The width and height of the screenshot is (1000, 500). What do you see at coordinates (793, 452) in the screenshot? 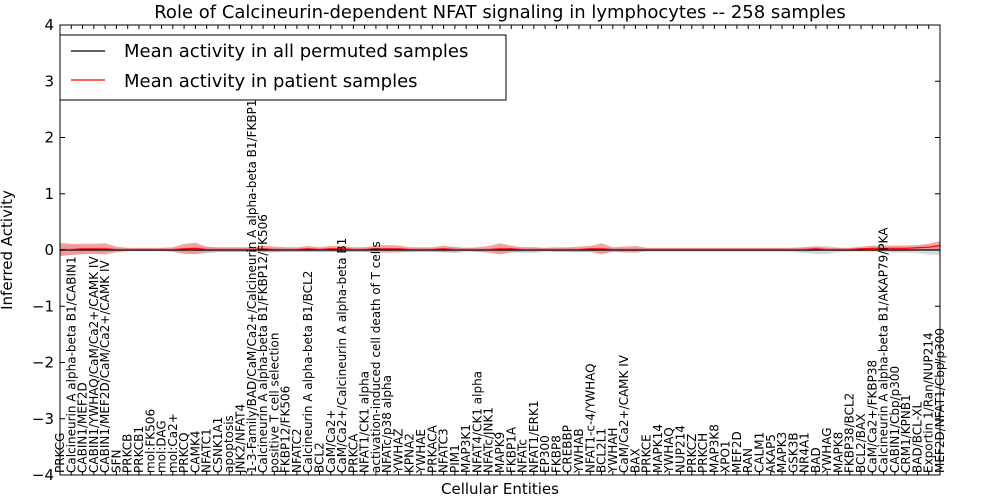
I see `x-tick-label: GSK3B` at bounding box center [793, 452].